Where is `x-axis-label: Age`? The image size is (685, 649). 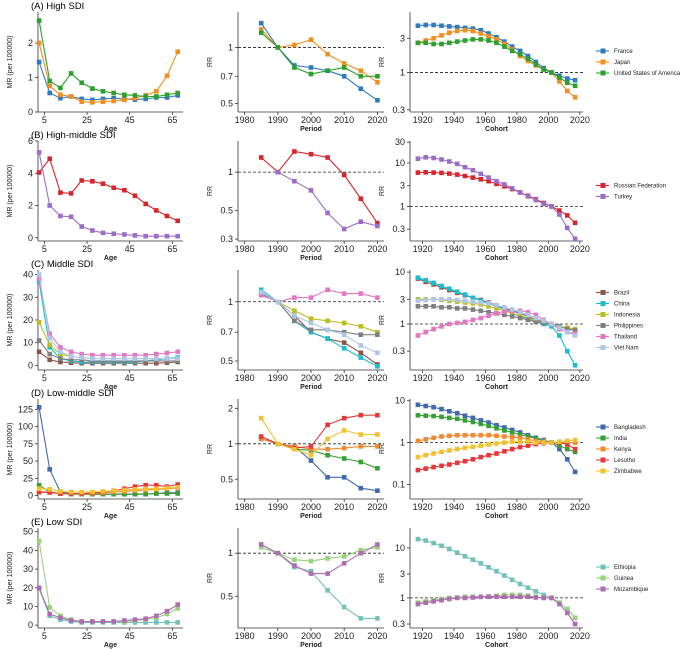 x-axis-label: Age is located at coordinates (110, 516).